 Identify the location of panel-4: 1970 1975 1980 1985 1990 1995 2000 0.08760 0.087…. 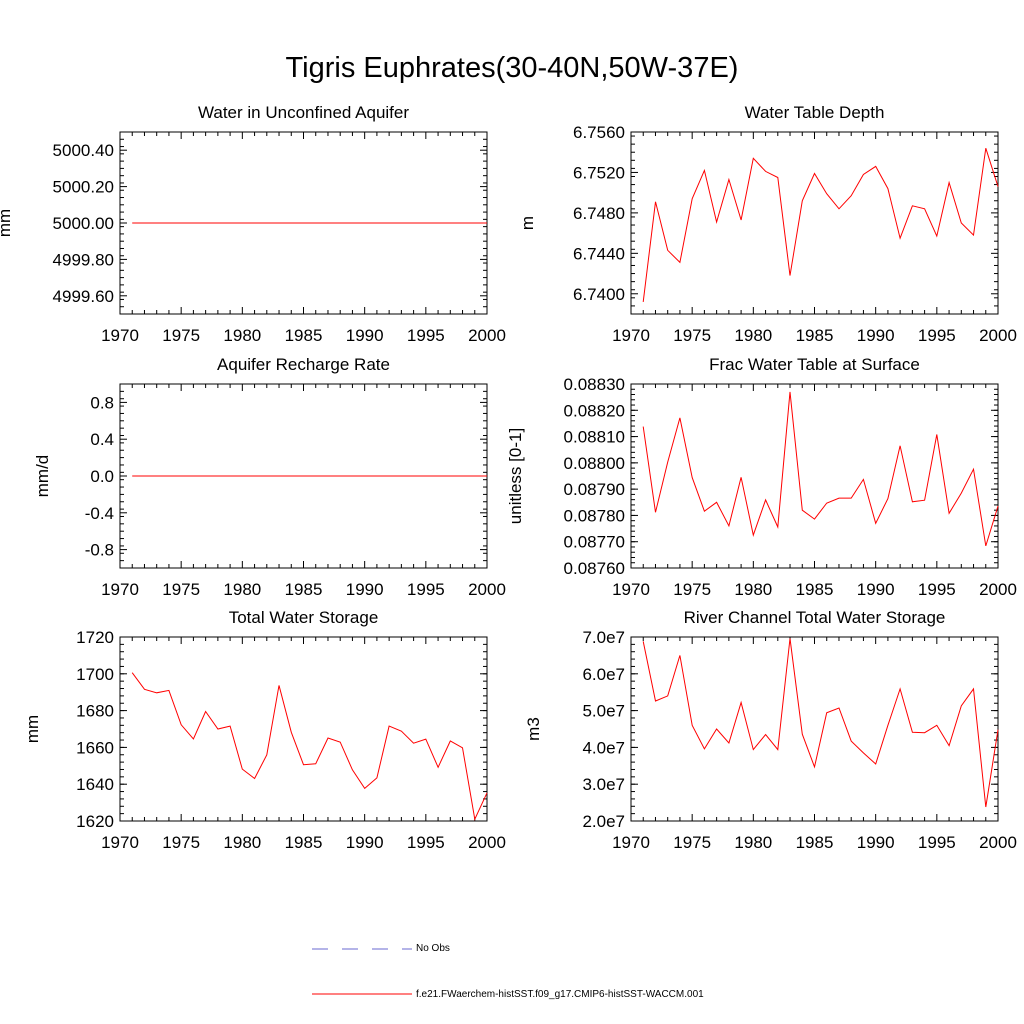
(761, 477).